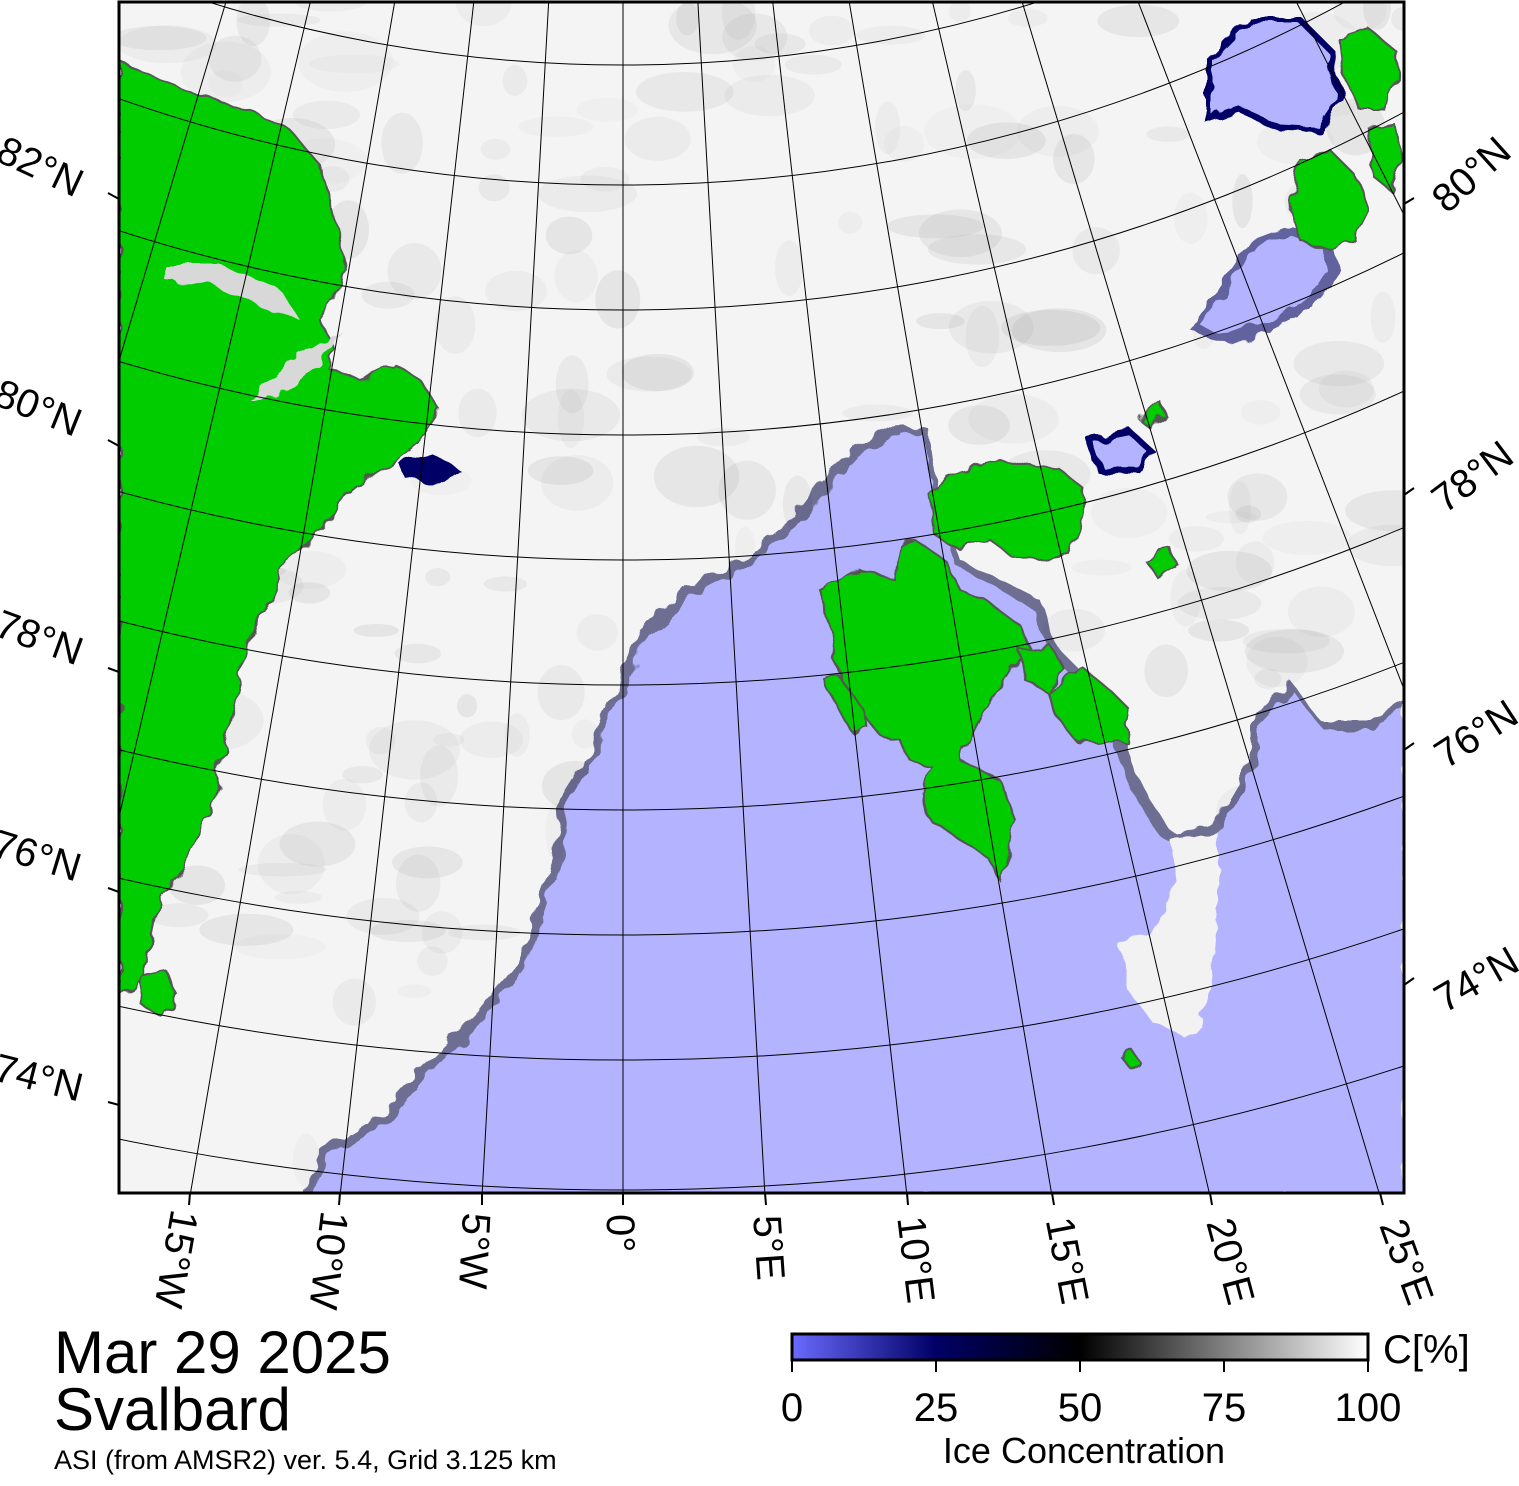  What do you see at coordinates (1161, 563) in the screenshot?
I see `kvitoya-land` at bounding box center [1161, 563].